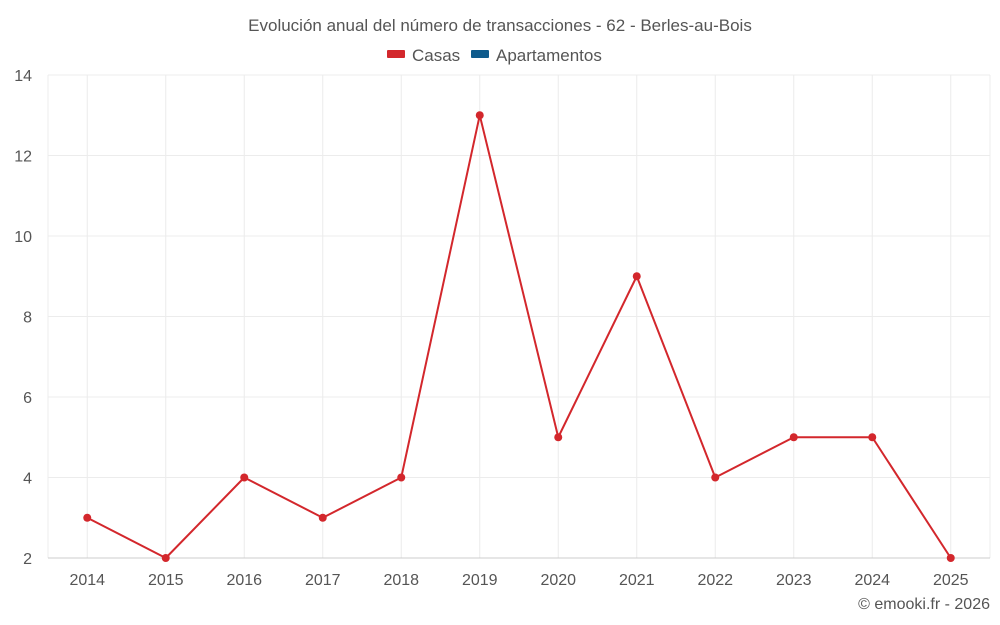  What do you see at coordinates (436, 55) in the screenshot?
I see `legend-label-casas: Casas` at bounding box center [436, 55].